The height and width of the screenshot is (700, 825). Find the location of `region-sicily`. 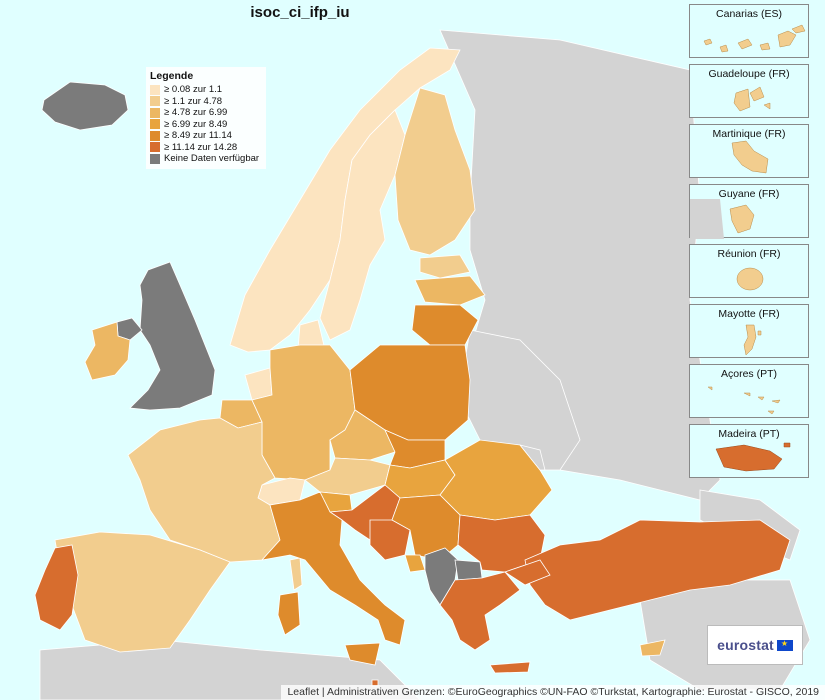

region-sicily is located at coordinates (362, 654).